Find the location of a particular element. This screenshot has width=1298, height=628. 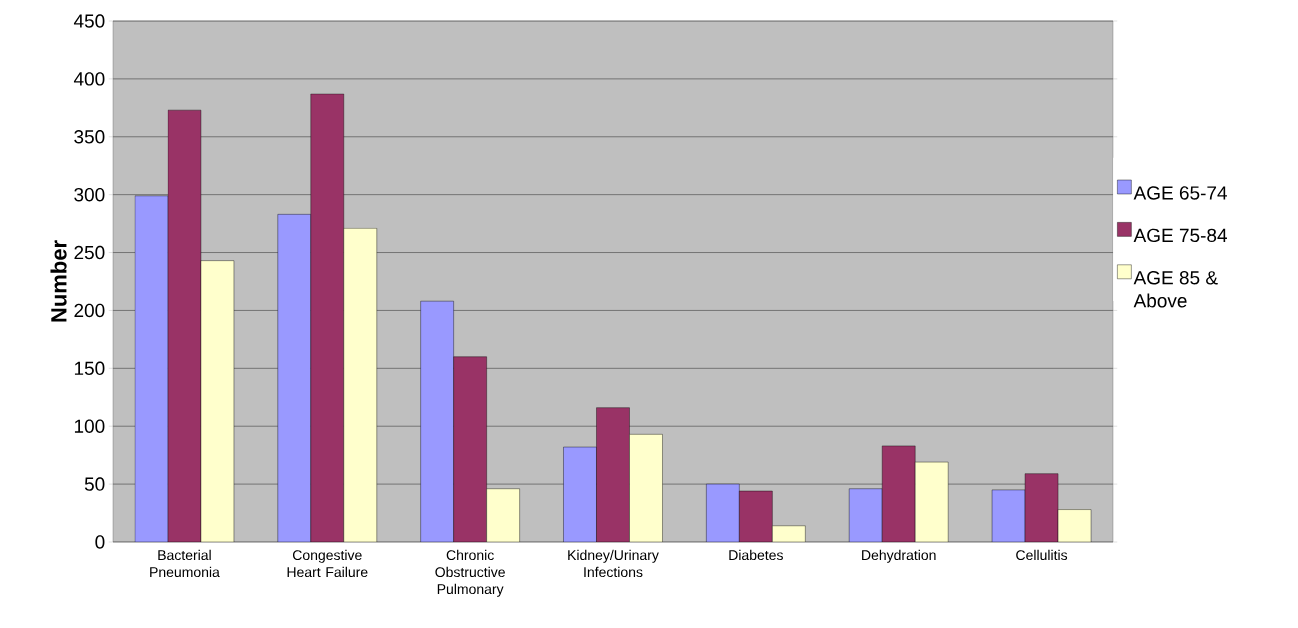

y-tick-label: 450 is located at coordinates (89, 21).